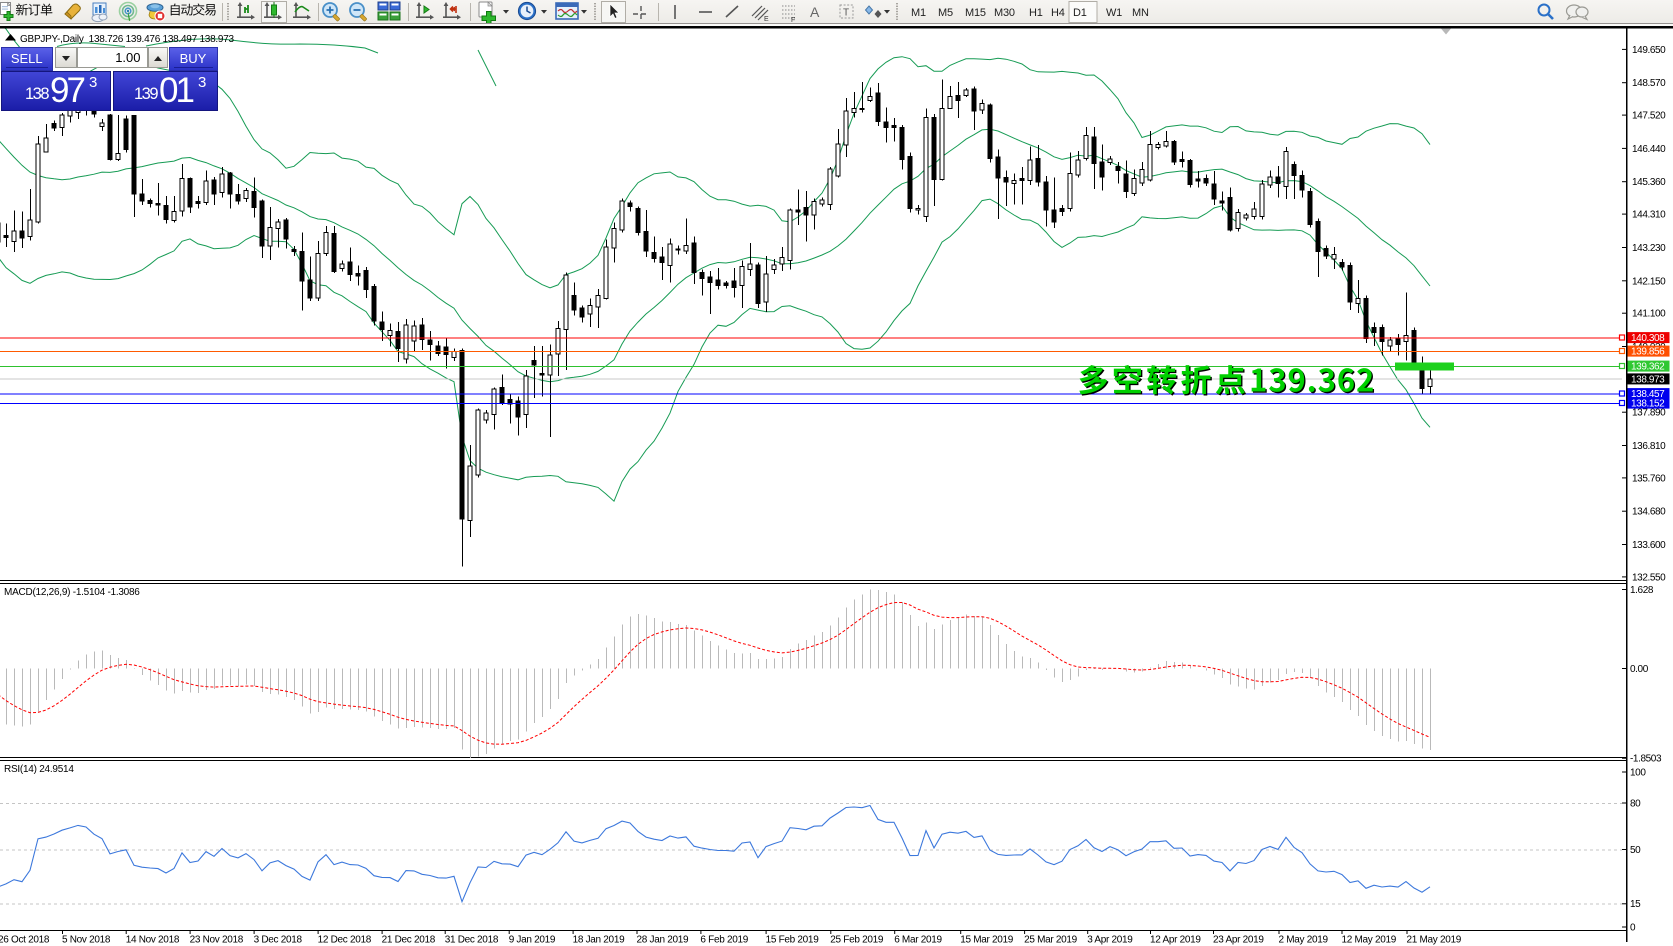 This screenshot has height=946, width=1673. Describe the element at coordinates (663, 940) in the screenshot. I see `svg-text: 28 Jan 2019` at that location.